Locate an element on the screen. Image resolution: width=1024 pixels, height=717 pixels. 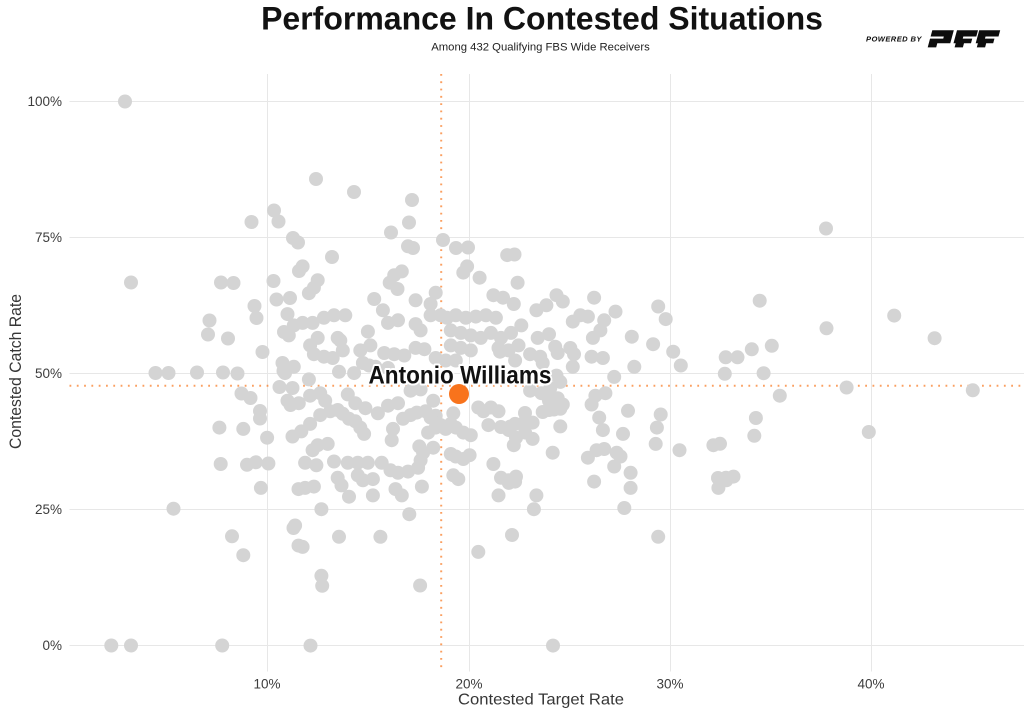
svg-text:Among 432 Qualifying FBS Wide: Among 432 Qualifying FBS Wide Receivers is located at coordinates (540, 48).